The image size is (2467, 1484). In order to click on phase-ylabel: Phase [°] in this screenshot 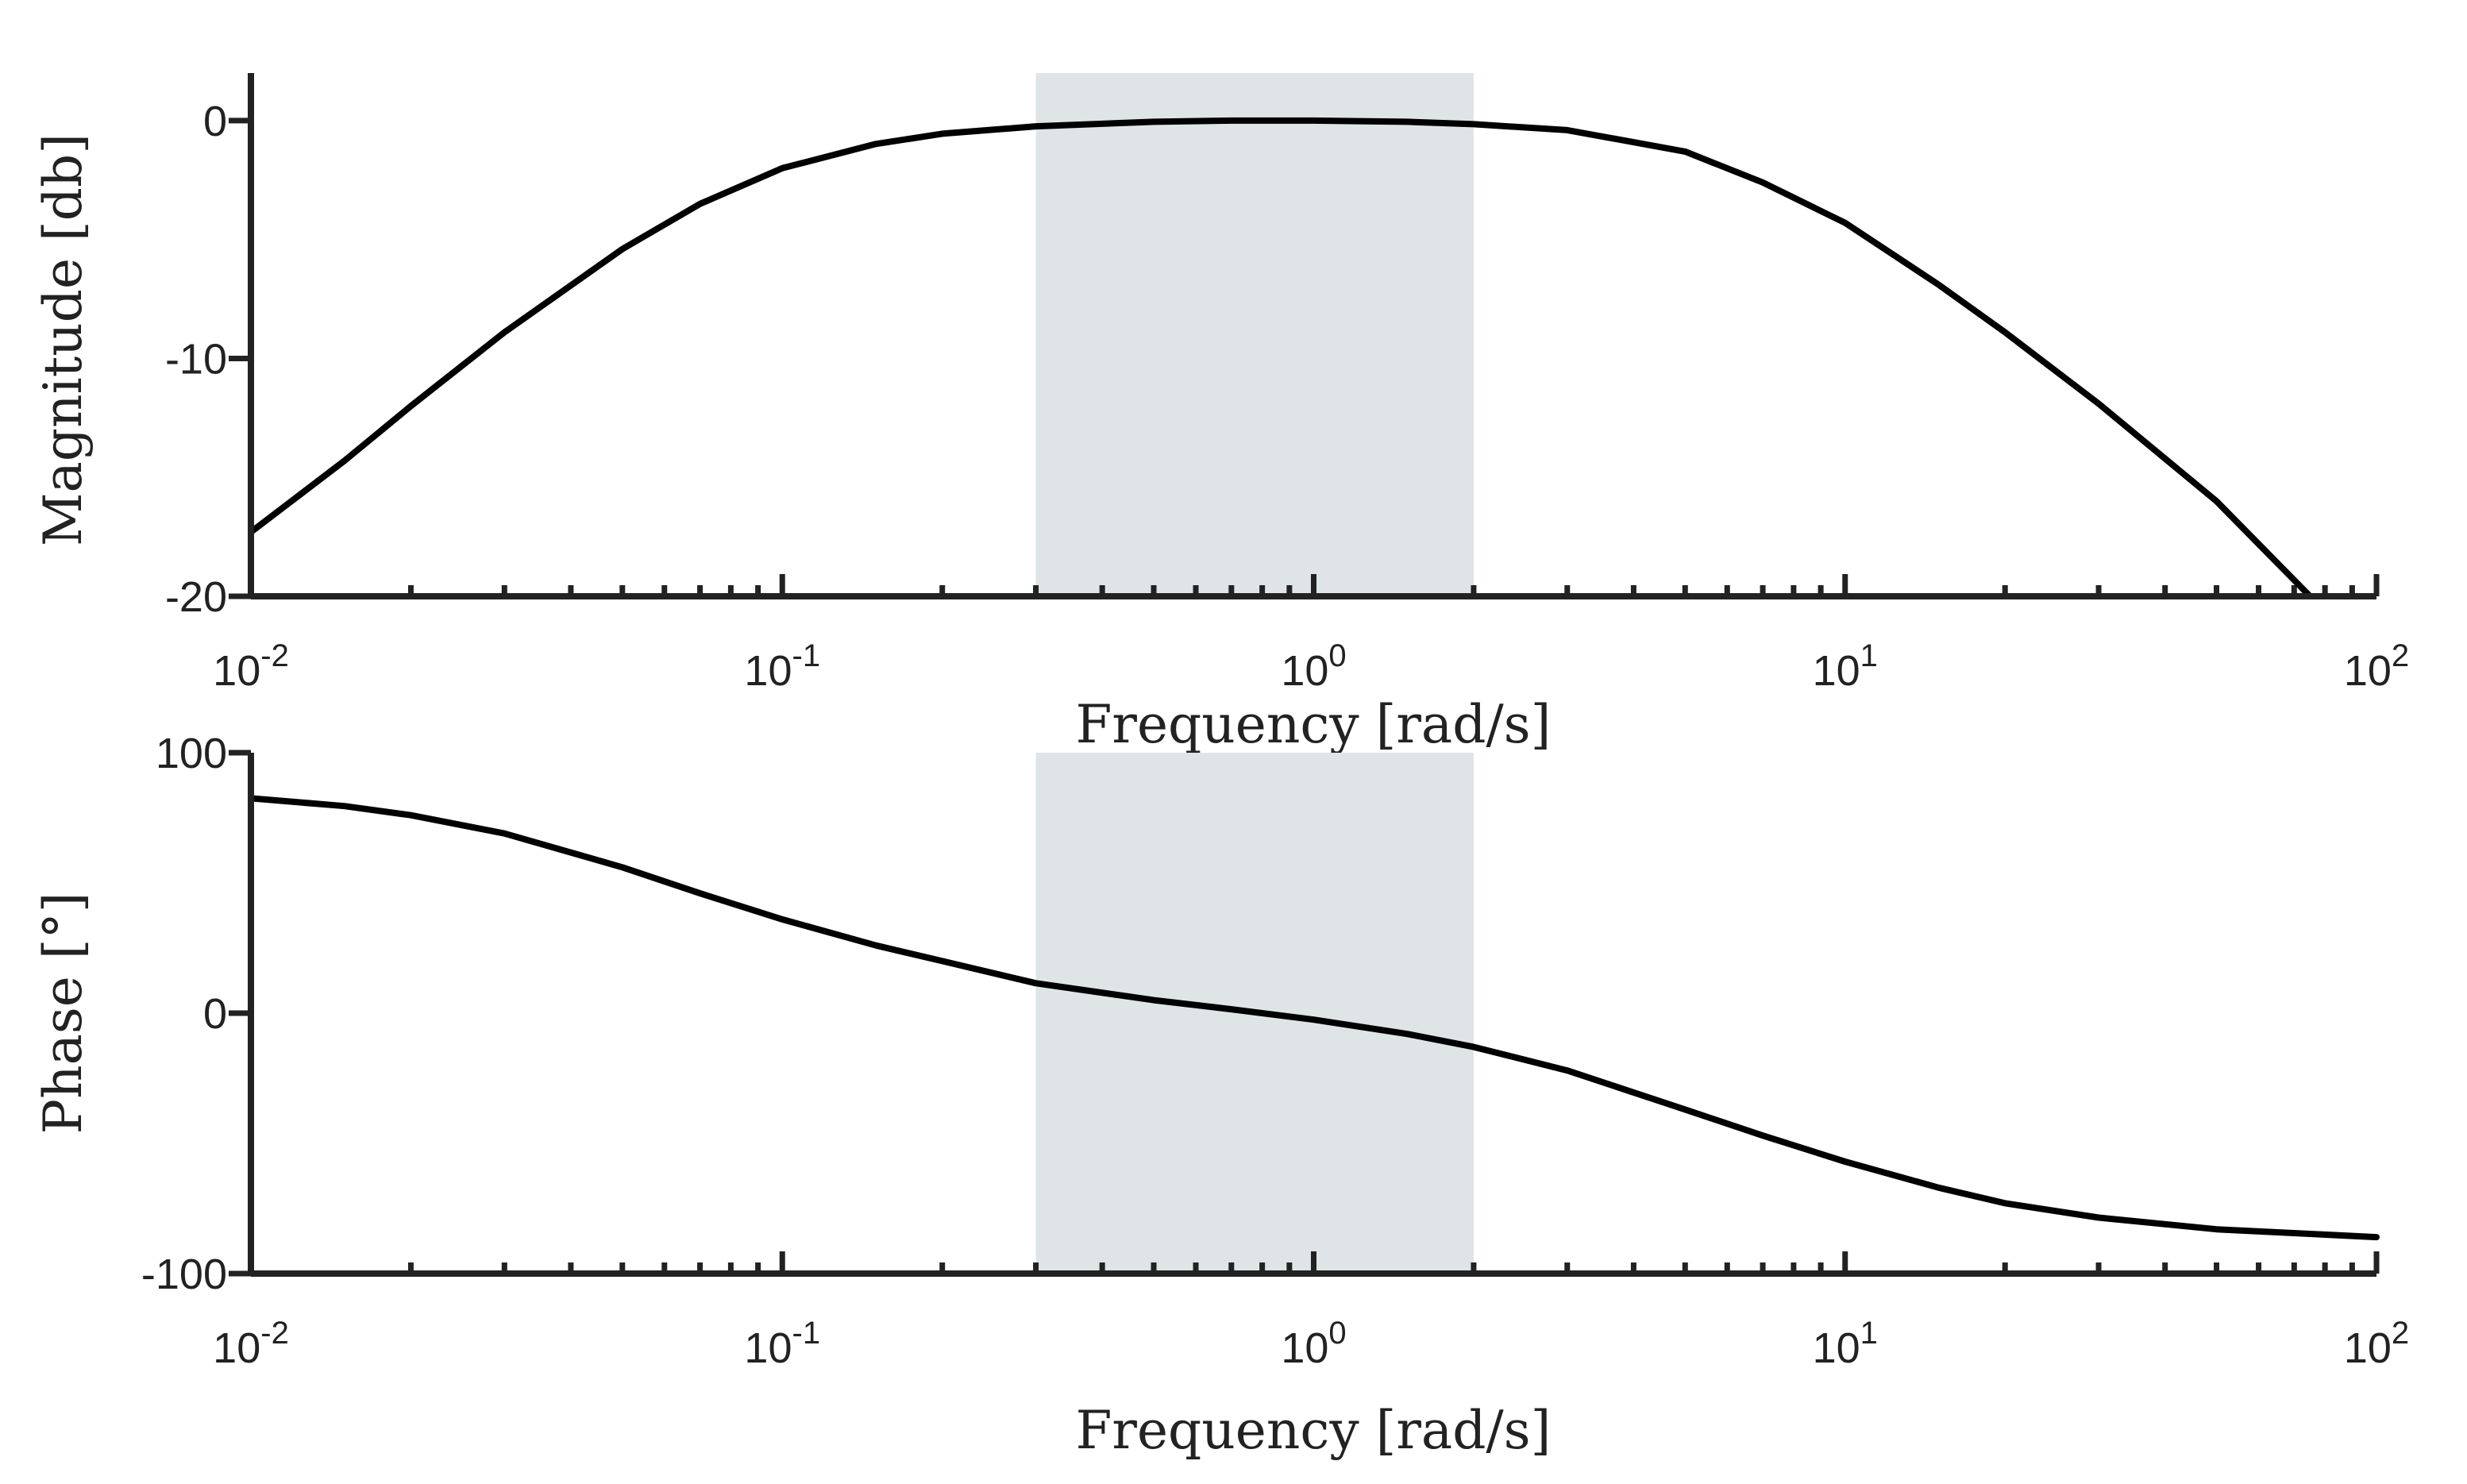, I will do `click(64, 1014)`.